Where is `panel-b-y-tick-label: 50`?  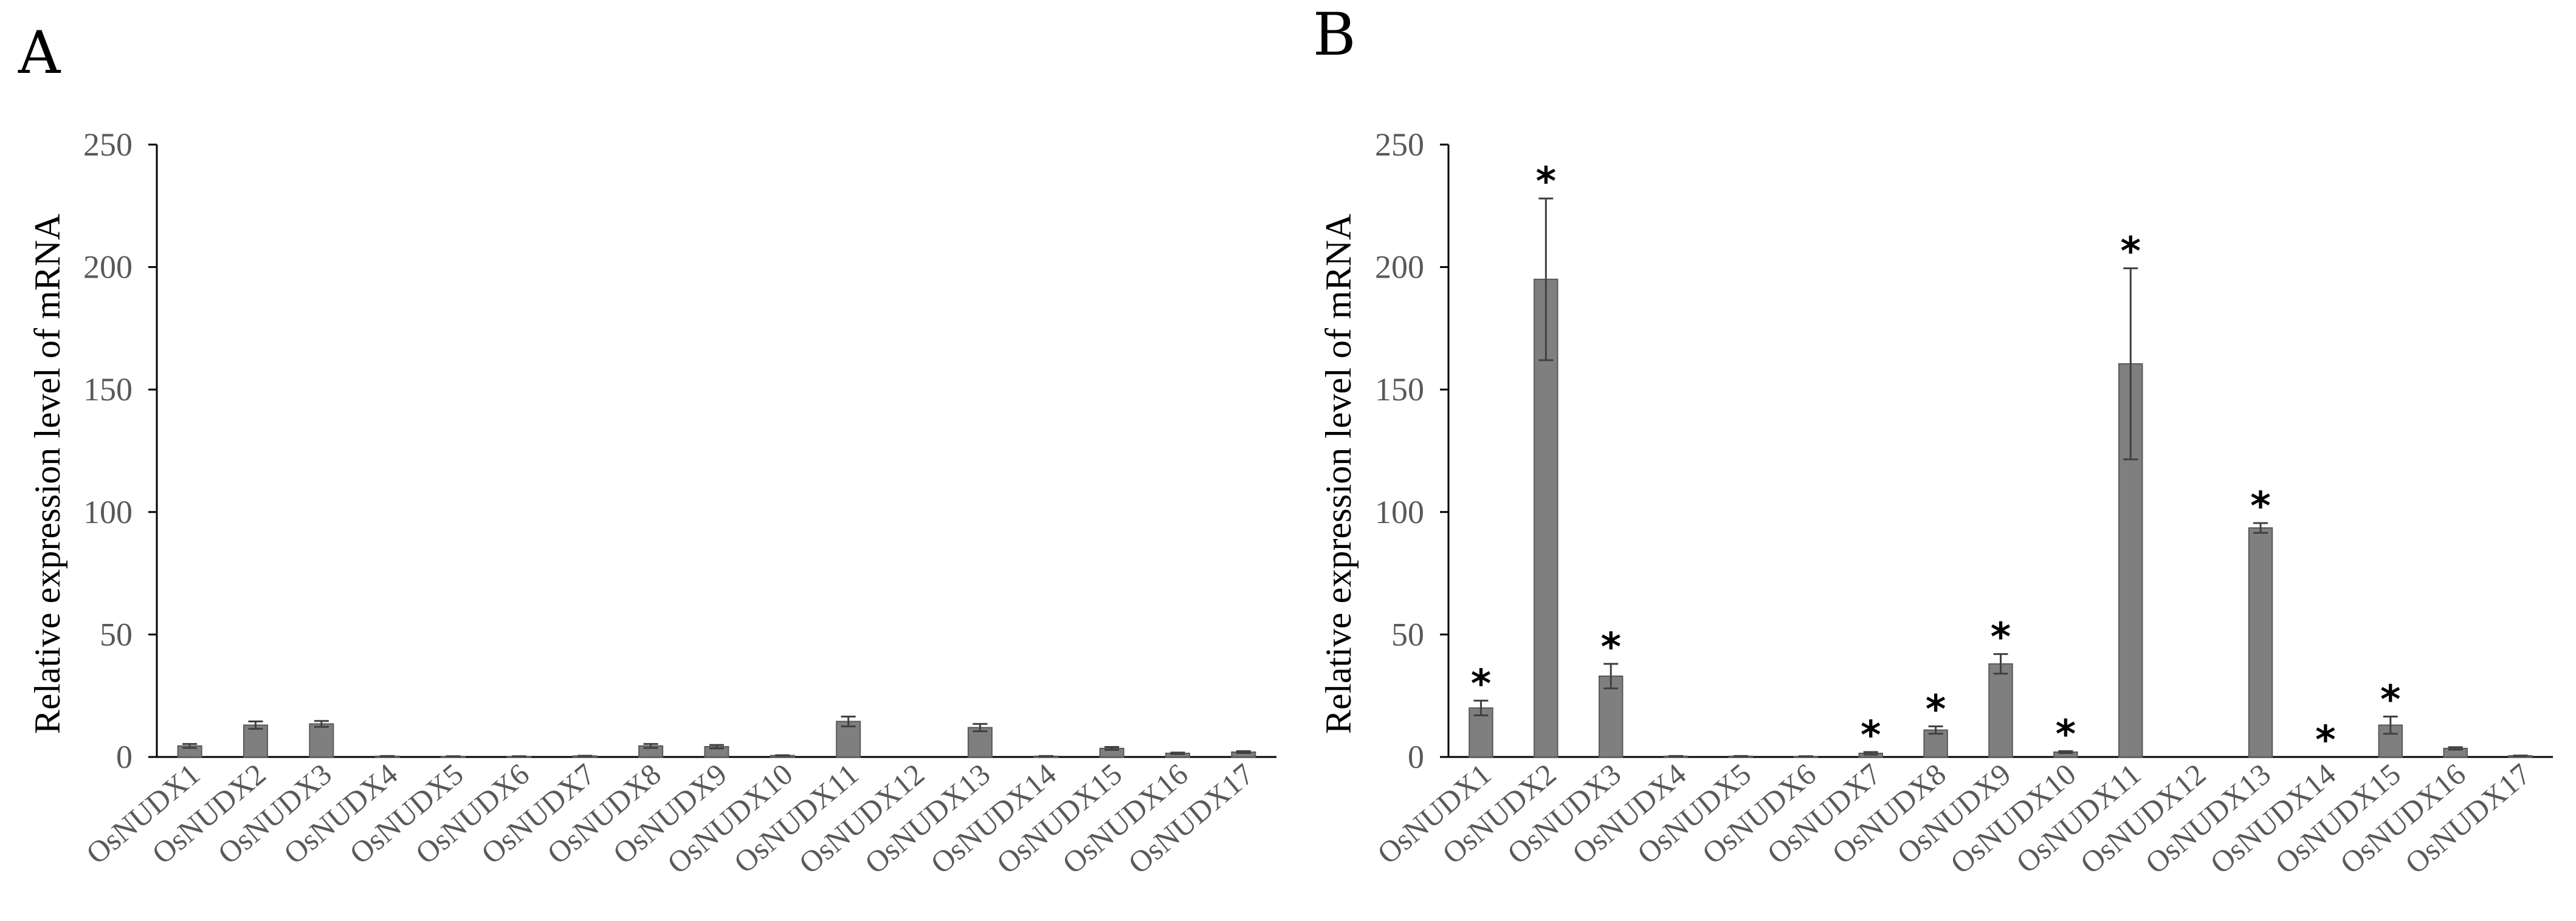 panel-b-y-tick-label: 50 is located at coordinates (1407, 634).